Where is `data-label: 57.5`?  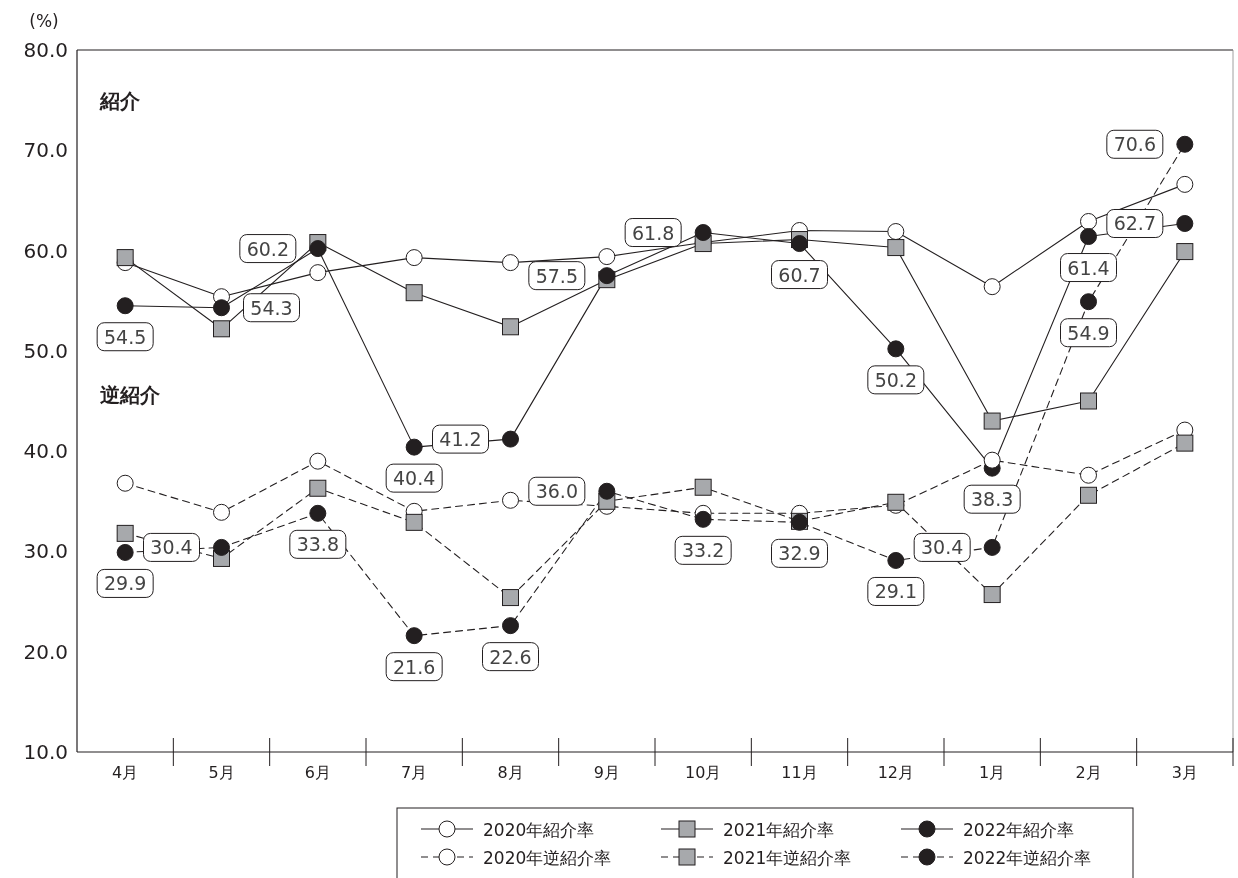
data-label: 57.5 is located at coordinates (556, 275).